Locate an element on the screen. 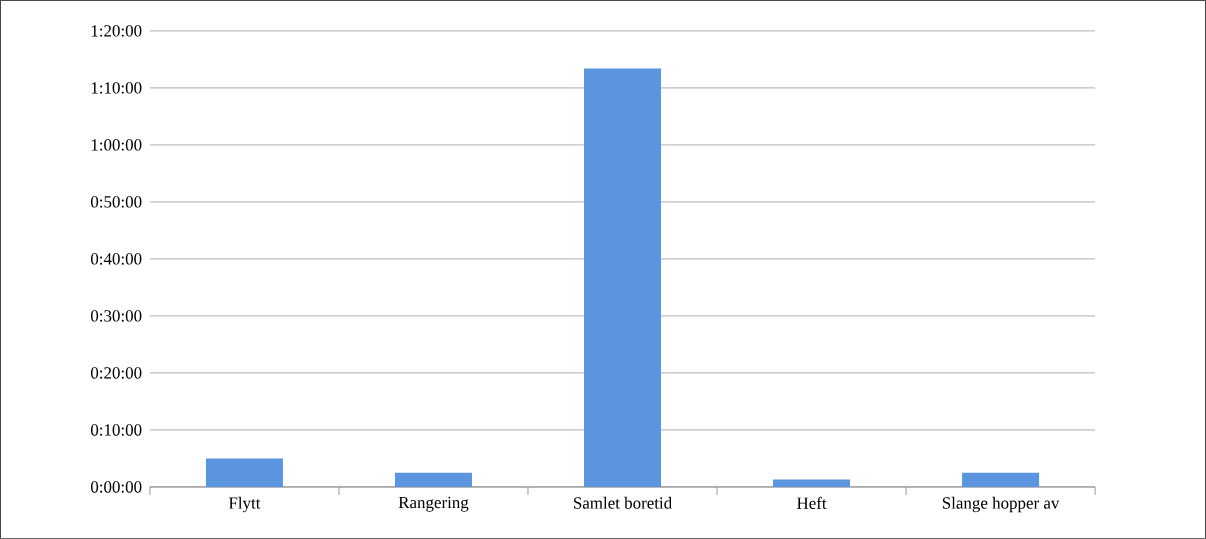  x-tick-label: Heft is located at coordinates (811, 502).